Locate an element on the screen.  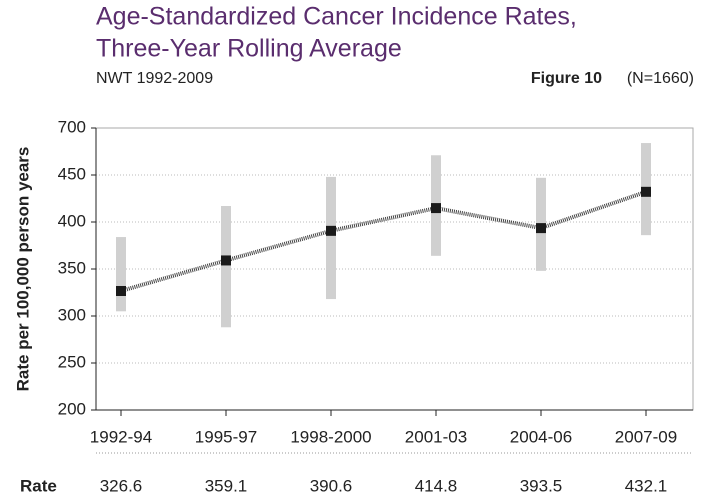
y-tick-label: 450 is located at coordinates (72, 173).